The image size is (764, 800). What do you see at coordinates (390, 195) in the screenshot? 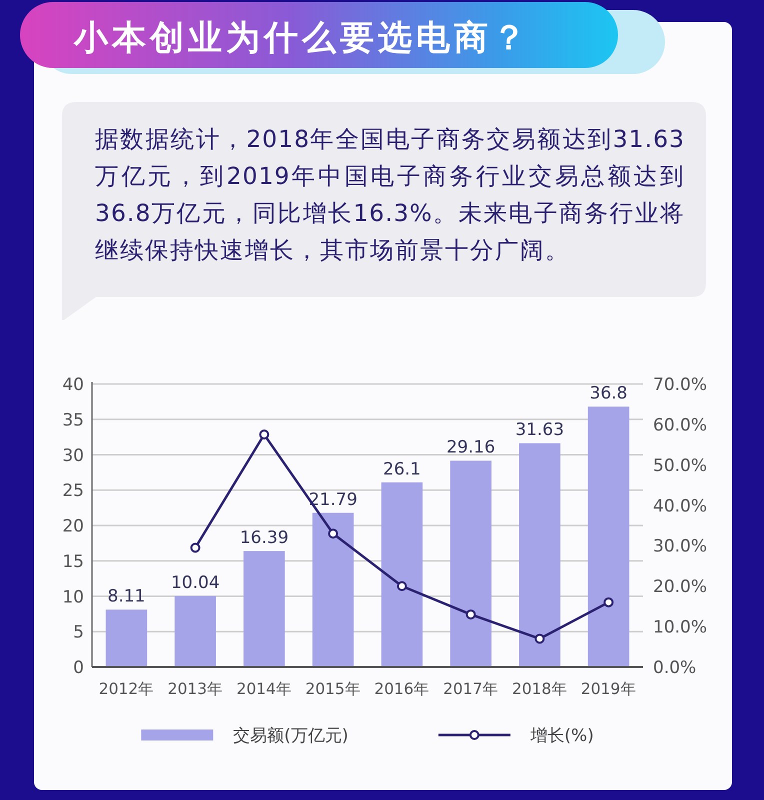
I see `text: 据数据统计，2018年全国电子商务交易额达到31.63万亿元，到2019年中国电子商务行业交易总额达到36.8万亿元，同比增长16.3%。未来电子商务行业将继续保持快速增长，其市场前景十分广阔。` at bounding box center [390, 195].